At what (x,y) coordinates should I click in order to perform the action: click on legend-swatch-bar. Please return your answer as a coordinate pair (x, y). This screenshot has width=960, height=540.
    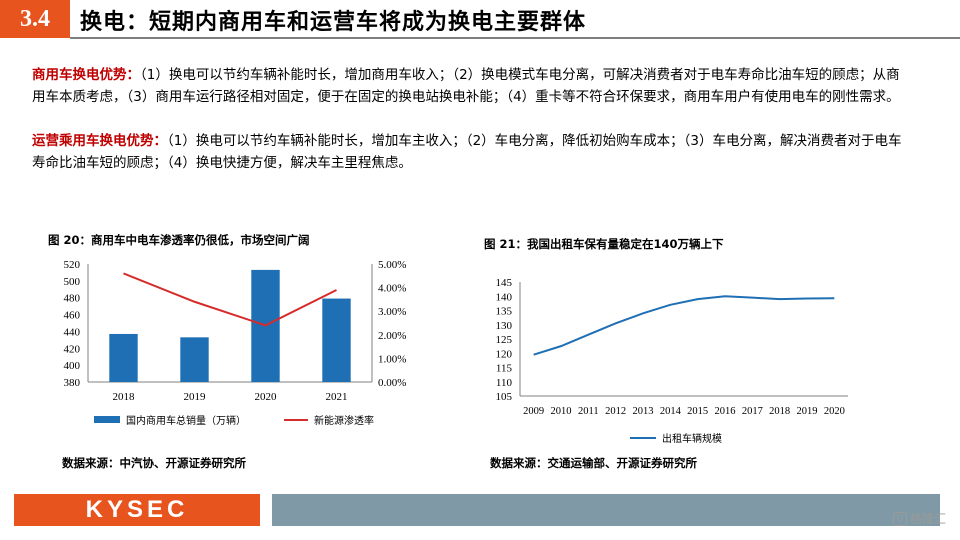
    Looking at the image, I should click on (107, 419).